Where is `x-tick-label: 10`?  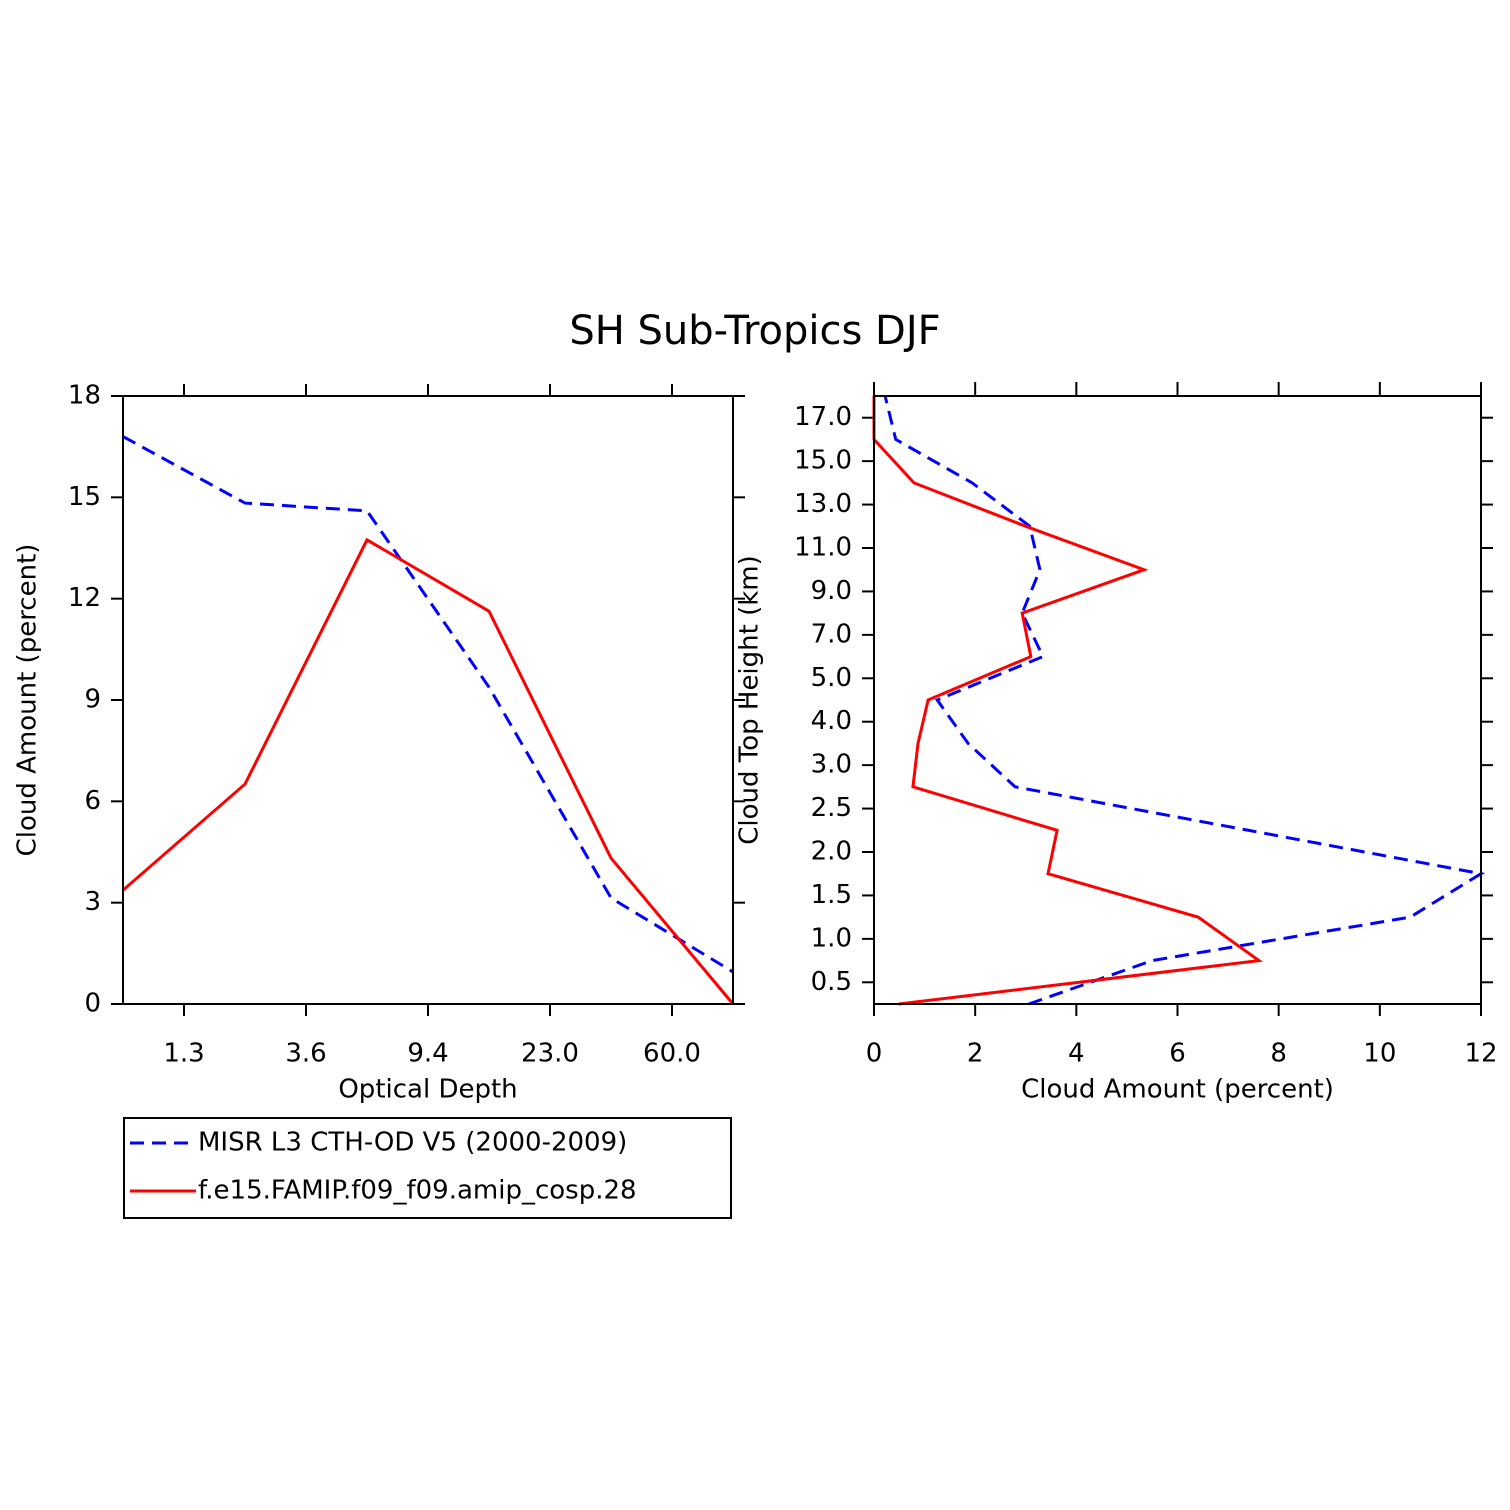
x-tick-label: 10 is located at coordinates (1379, 1054).